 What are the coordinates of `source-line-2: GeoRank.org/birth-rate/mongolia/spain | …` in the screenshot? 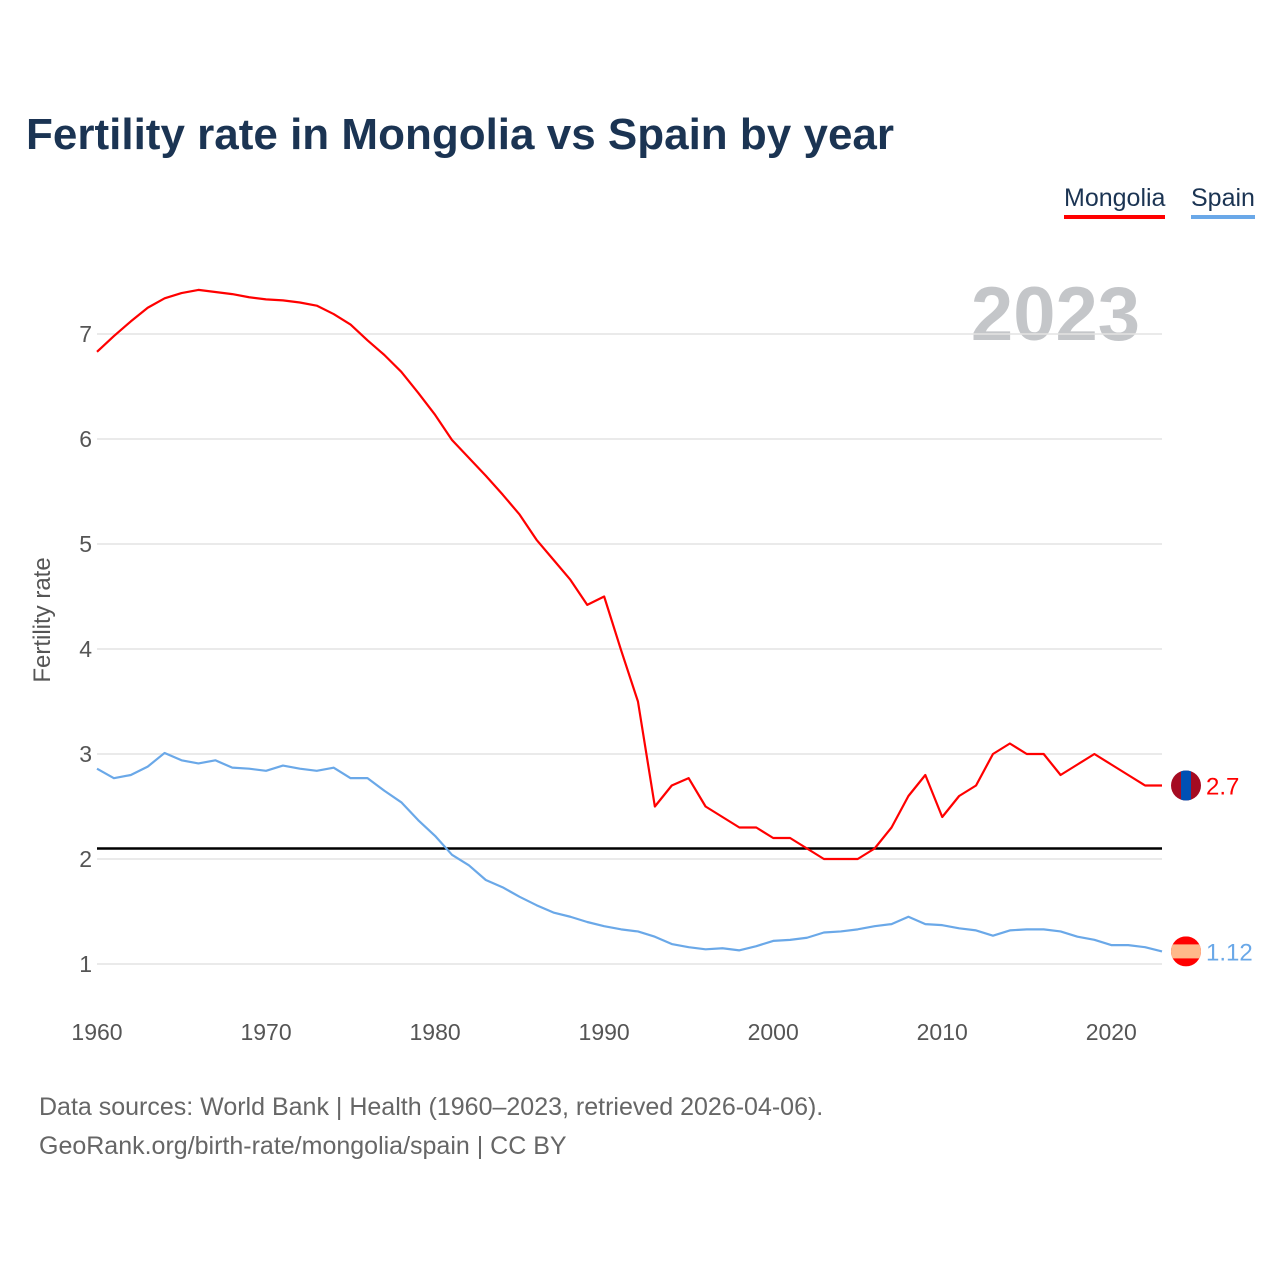 It's located at (303, 1146).